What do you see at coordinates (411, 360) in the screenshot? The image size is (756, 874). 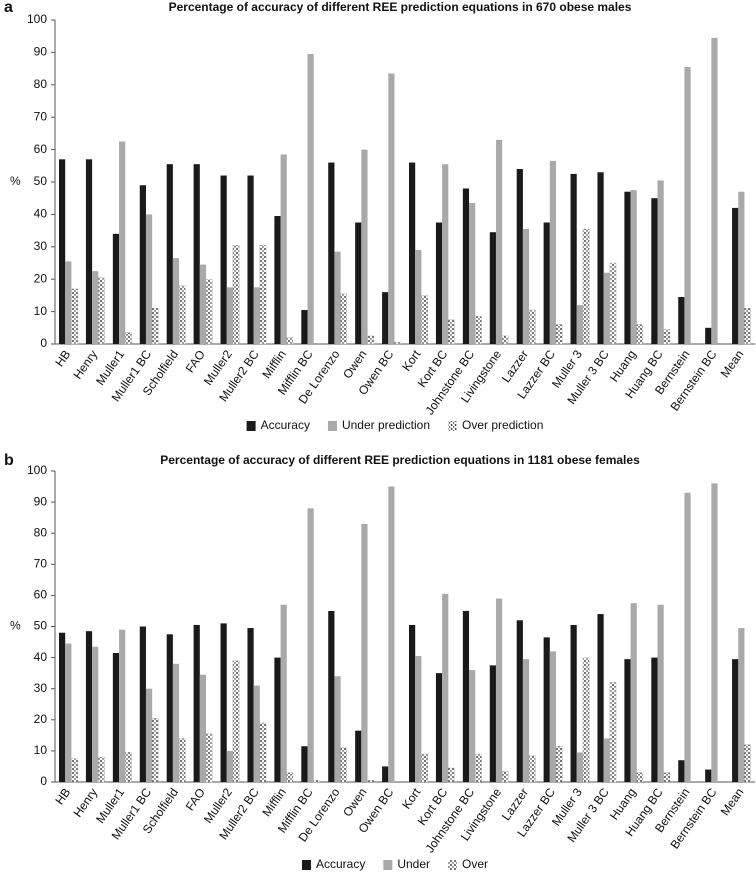 I see `x-tick-label: Kort` at bounding box center [411, 360].